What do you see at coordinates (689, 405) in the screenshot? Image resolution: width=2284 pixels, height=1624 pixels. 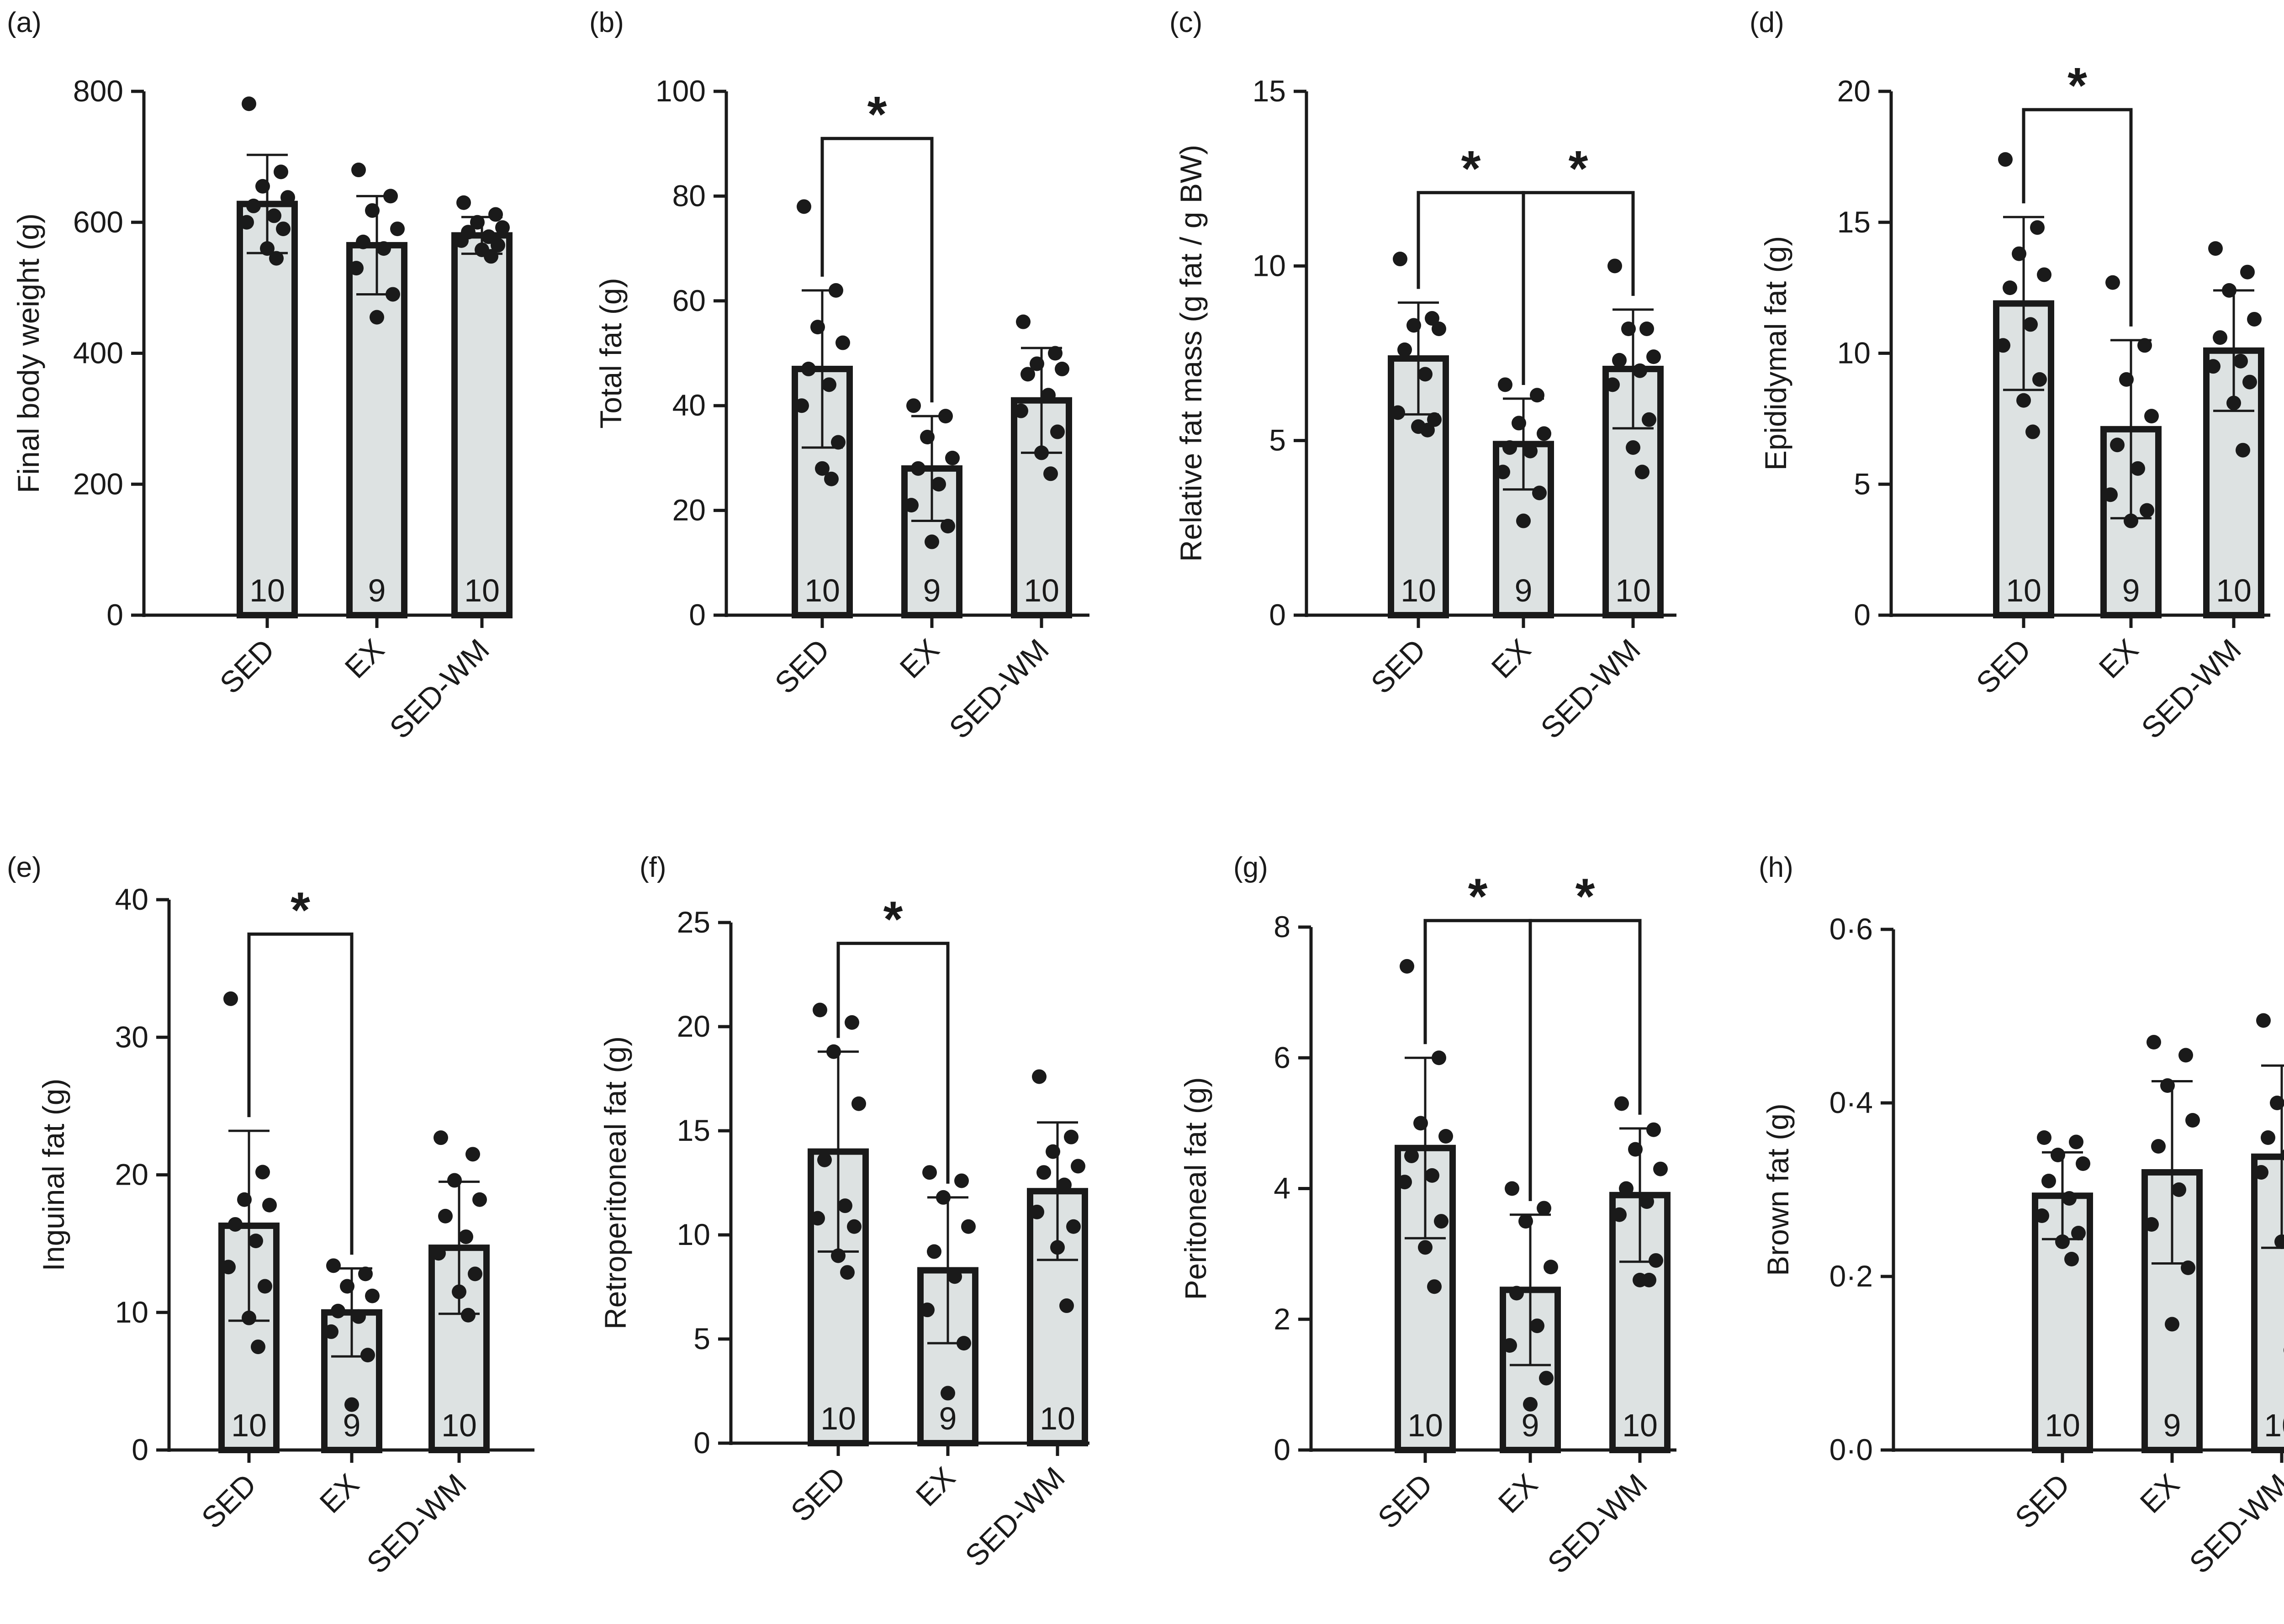 I see `y-tick-label: 40` at bounding box center [689, 405].